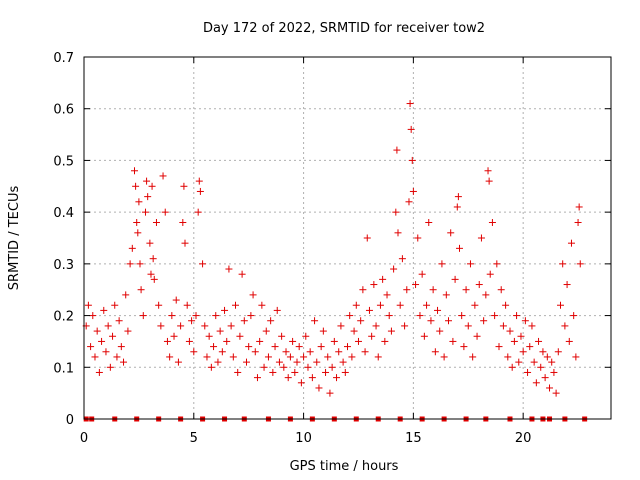 This screenshot has height=480, width=640. Describe the element at coordinates (63, 161) in the screenshot. I see `y-tick-label: 0.5` at that location.